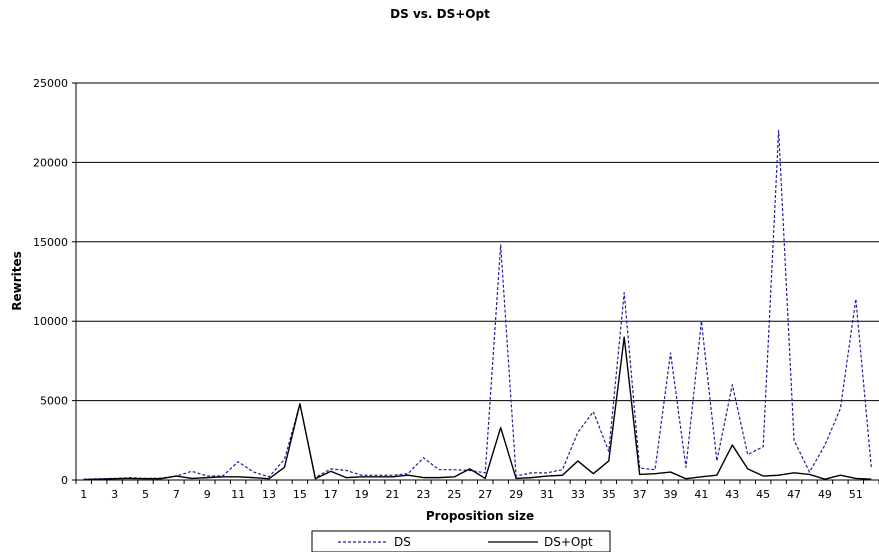  Describe the element at coordinates (485, 494) in the screenshot. I see `x-tick-label: 27` at that location.